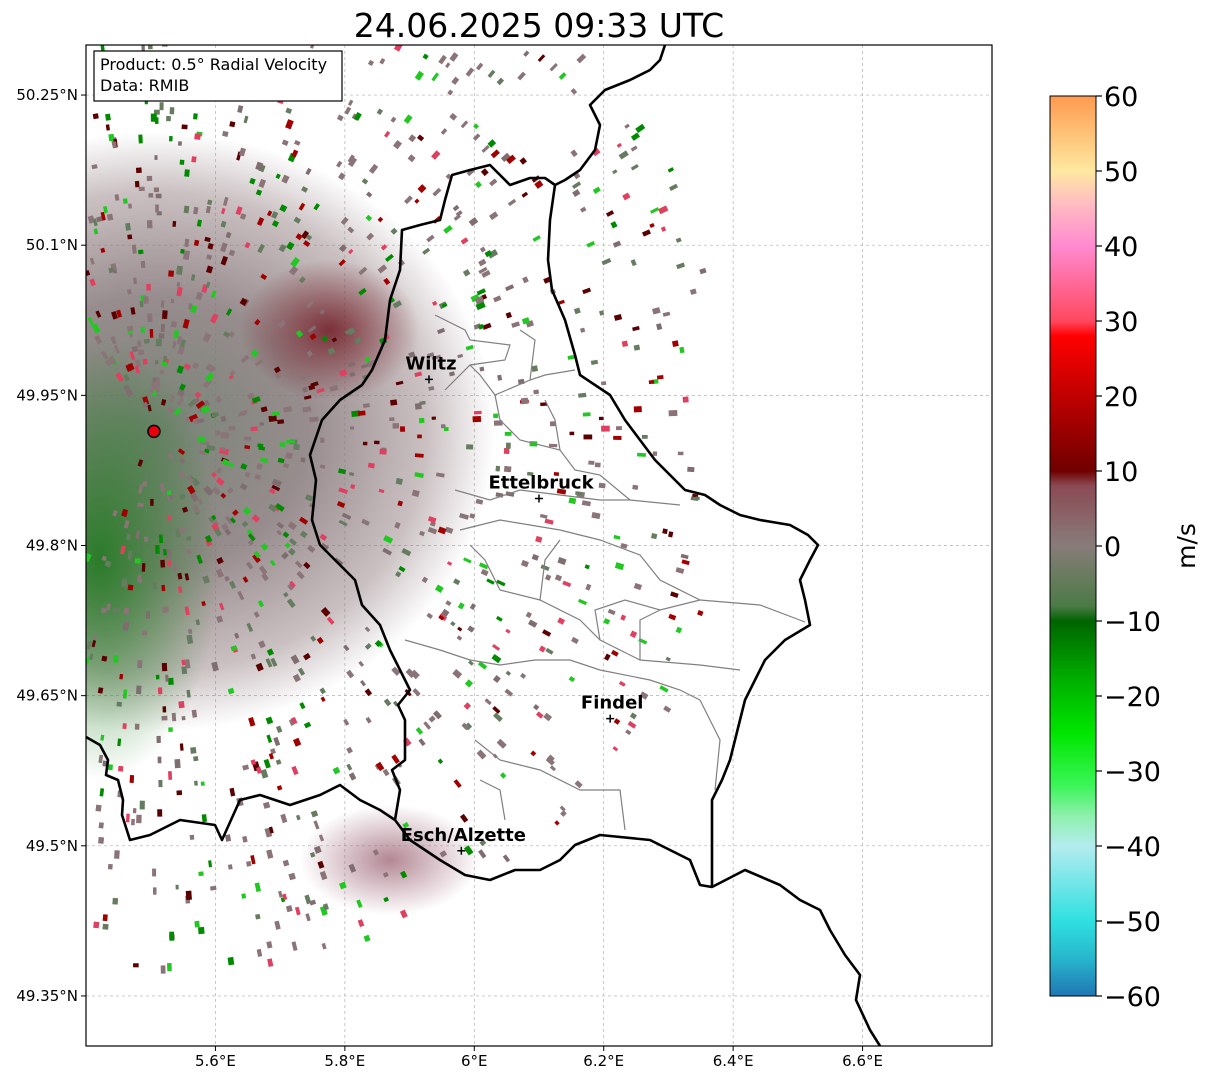 Image resolution: width=1207 pixels, height=1081 pixels. I want to click on lon-tick-label: 5.8°E, so click(344, 1061).